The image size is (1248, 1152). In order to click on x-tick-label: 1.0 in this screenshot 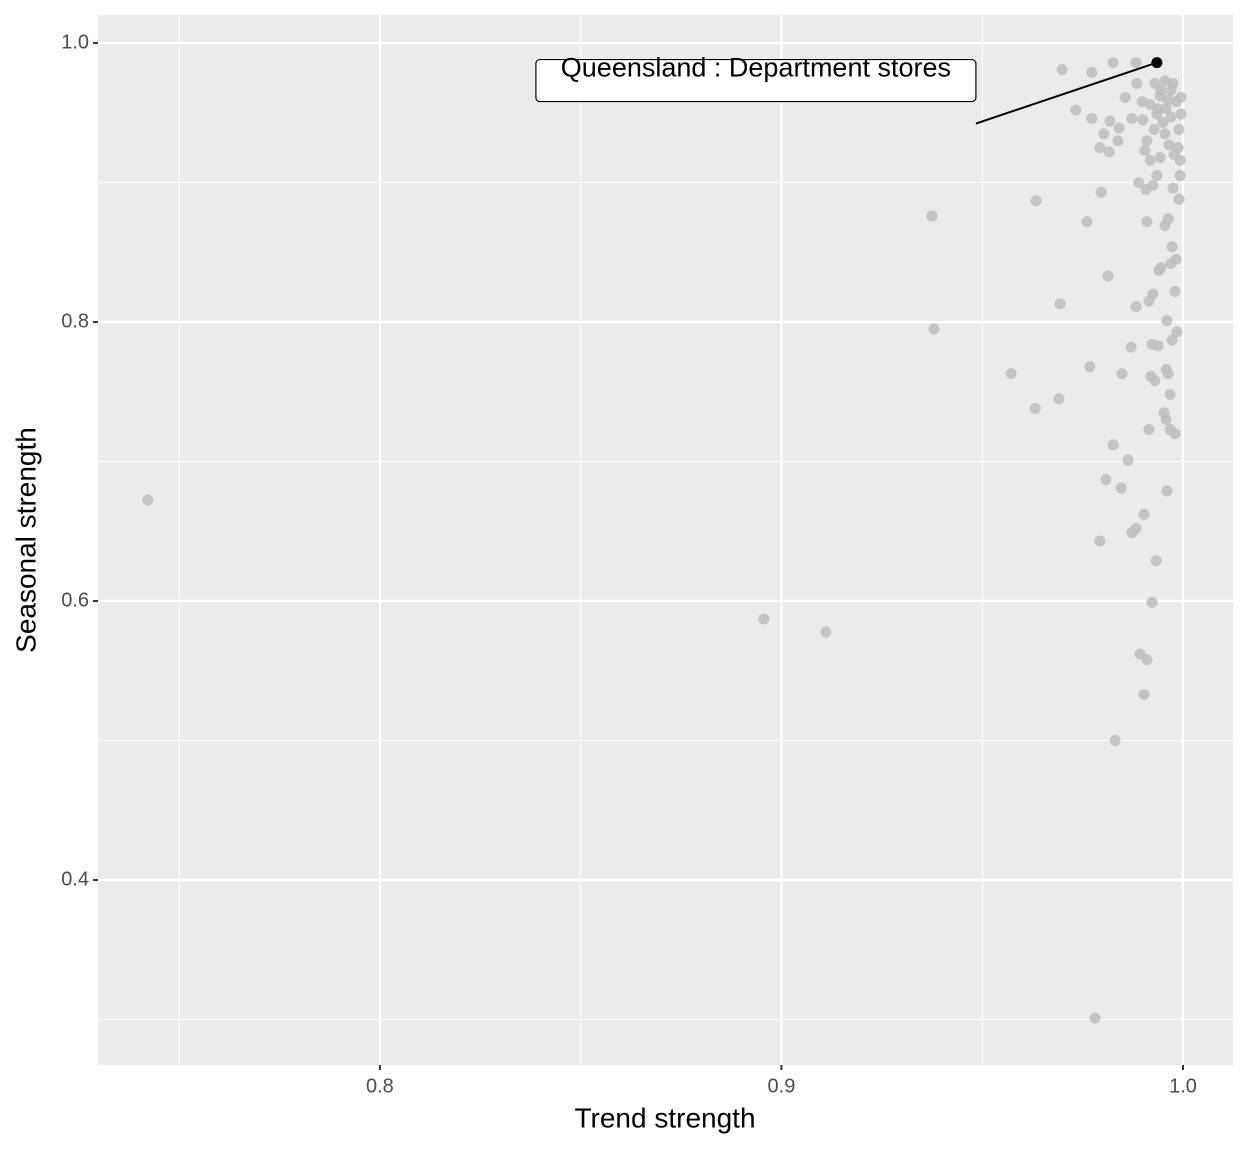, I will do `click(1183, 1086)`.